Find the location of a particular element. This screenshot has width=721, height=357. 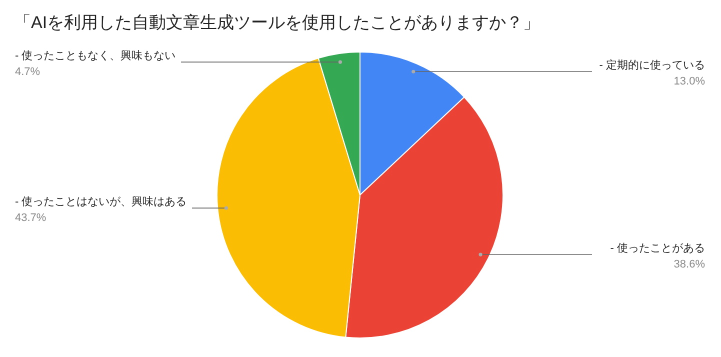

slice-label: - 使ったことはないが、興味はある is located at coordinates (101, 201).